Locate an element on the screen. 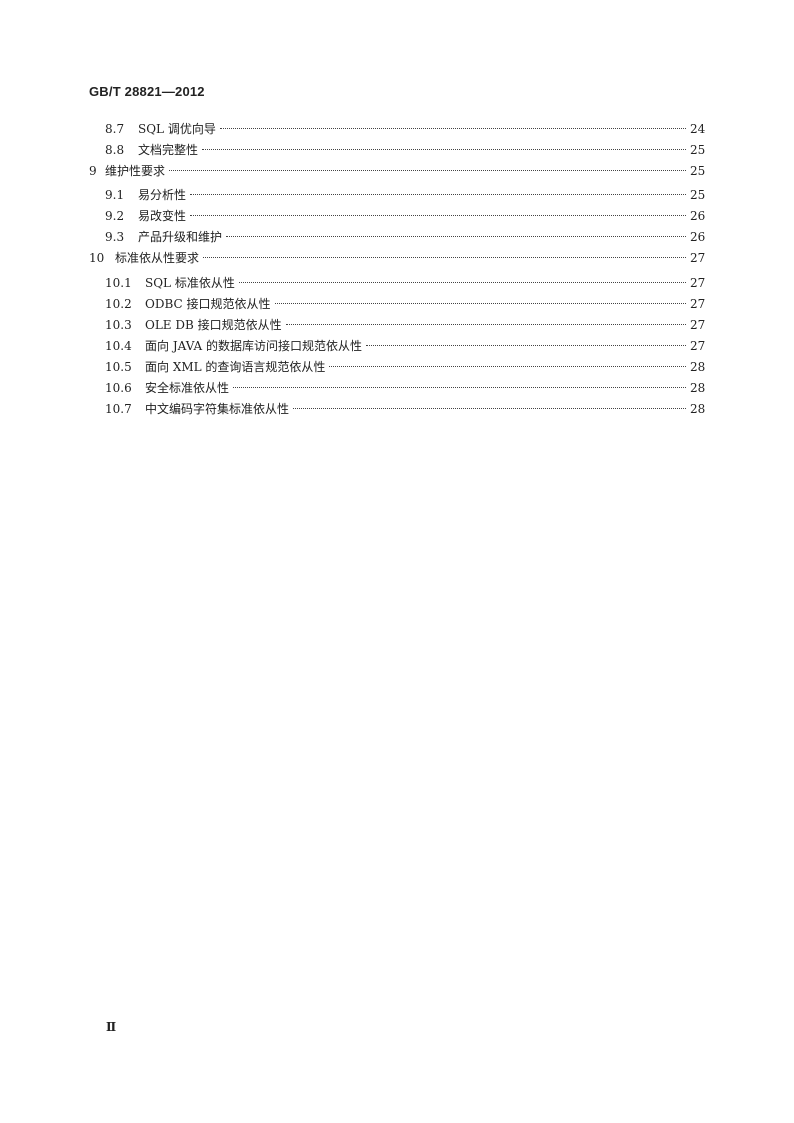 This screenshot has width=794, height=1123. toc-entry: 8.8 文档完整性 25 is located at coordinates (405, 150).